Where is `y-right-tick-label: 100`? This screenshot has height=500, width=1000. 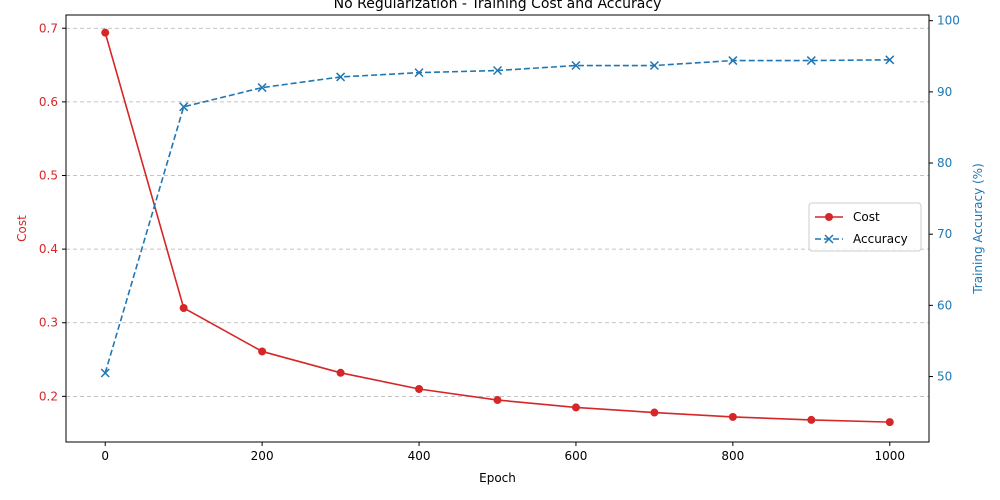 y-right-tick-label: 100 is located at coordinates (948, 21).